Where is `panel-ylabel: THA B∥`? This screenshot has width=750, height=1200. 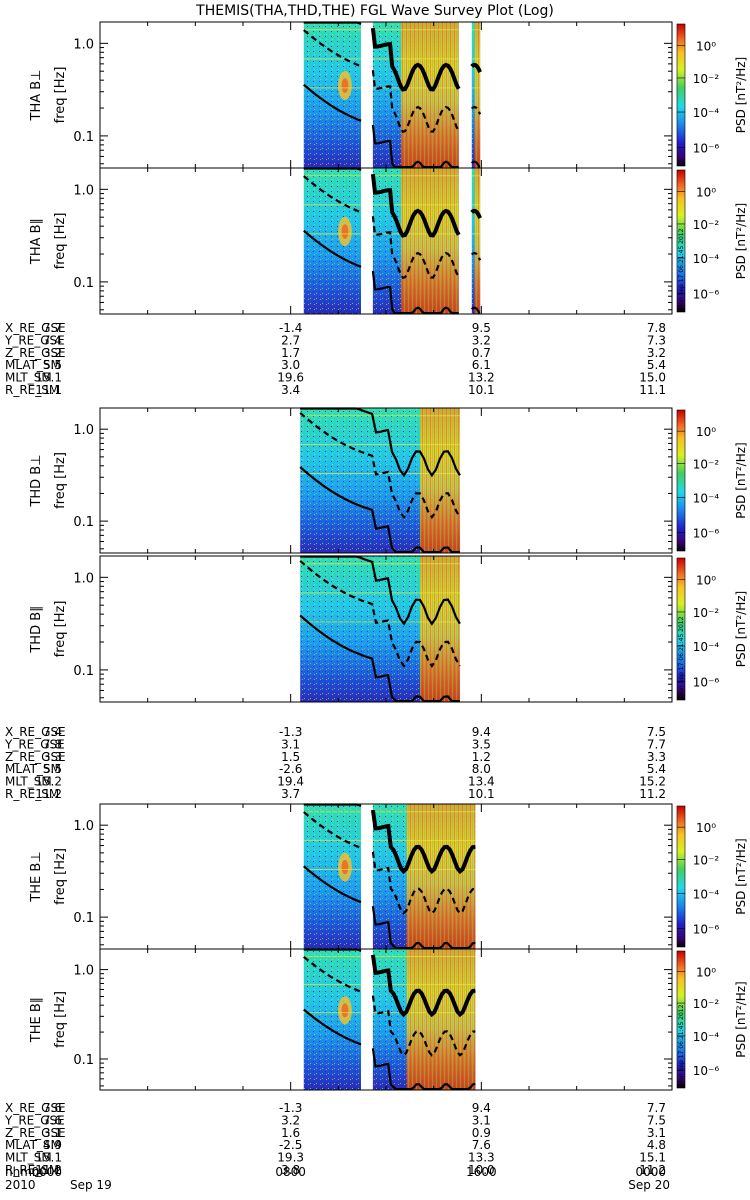
panel-ylabel: THA B∥ is located at coordinates (36, 241).